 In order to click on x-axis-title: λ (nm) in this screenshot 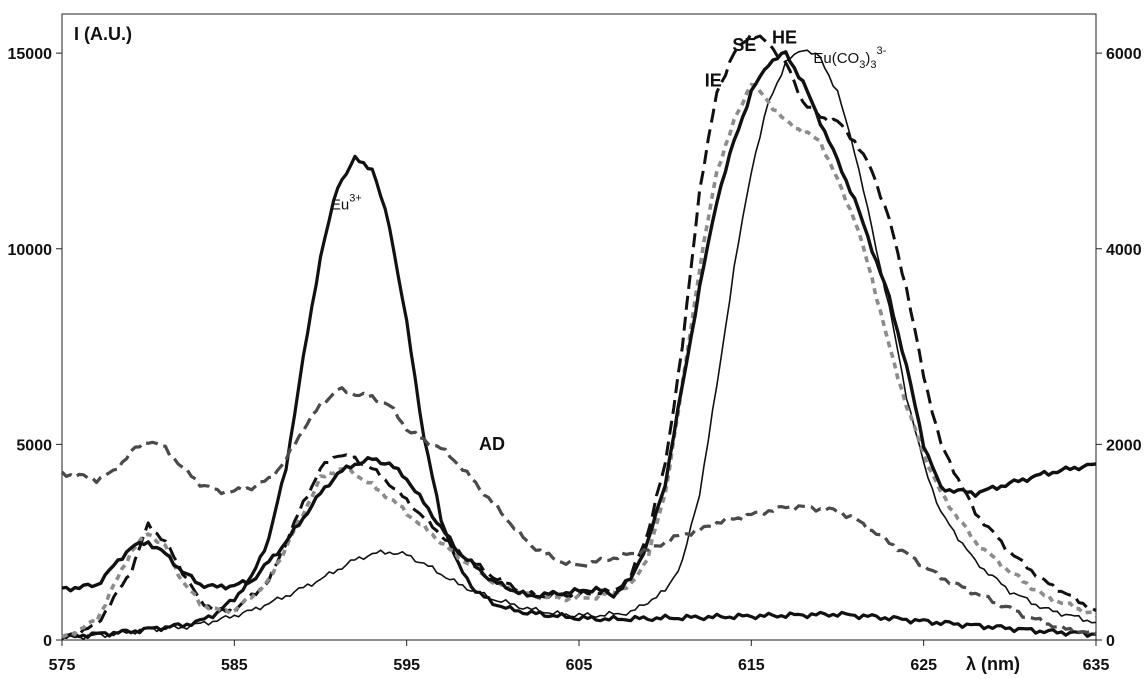, I will do `click(993, 664)`.